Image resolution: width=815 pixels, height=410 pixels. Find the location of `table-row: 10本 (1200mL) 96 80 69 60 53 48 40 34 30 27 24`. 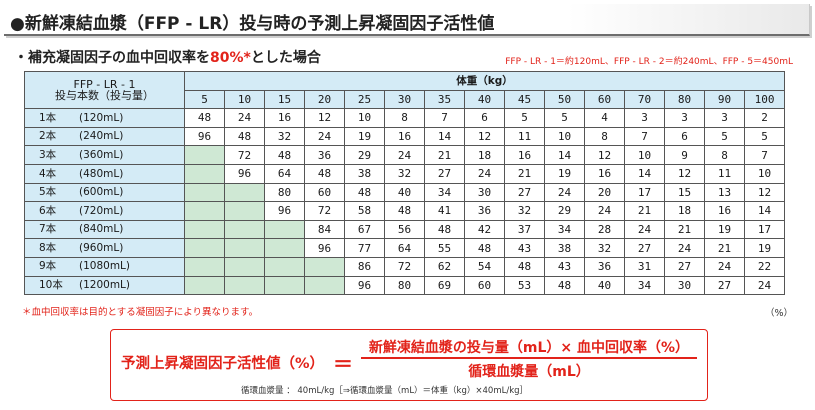

table-row: 10本 (1200mL) 96 80 69 60 53 48 40 34 30 27 24 is located at coordinates (405, 285).